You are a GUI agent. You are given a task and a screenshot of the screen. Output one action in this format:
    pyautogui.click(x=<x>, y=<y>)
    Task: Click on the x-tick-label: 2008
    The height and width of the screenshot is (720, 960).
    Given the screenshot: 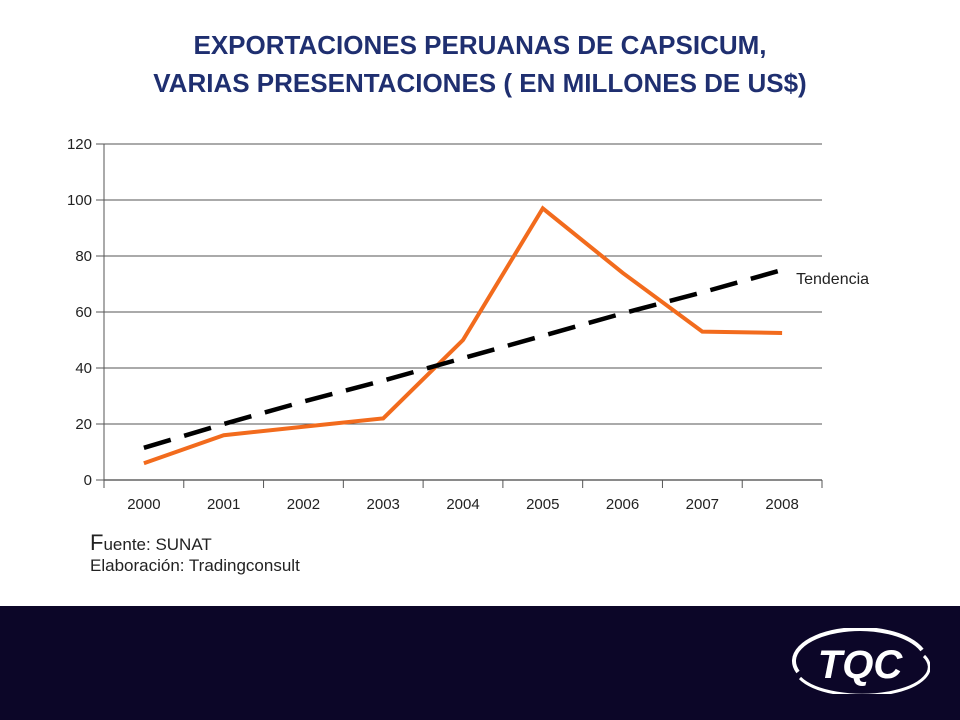 What is the action you would take?
    pyautogui.click(x=781, y=504)
    